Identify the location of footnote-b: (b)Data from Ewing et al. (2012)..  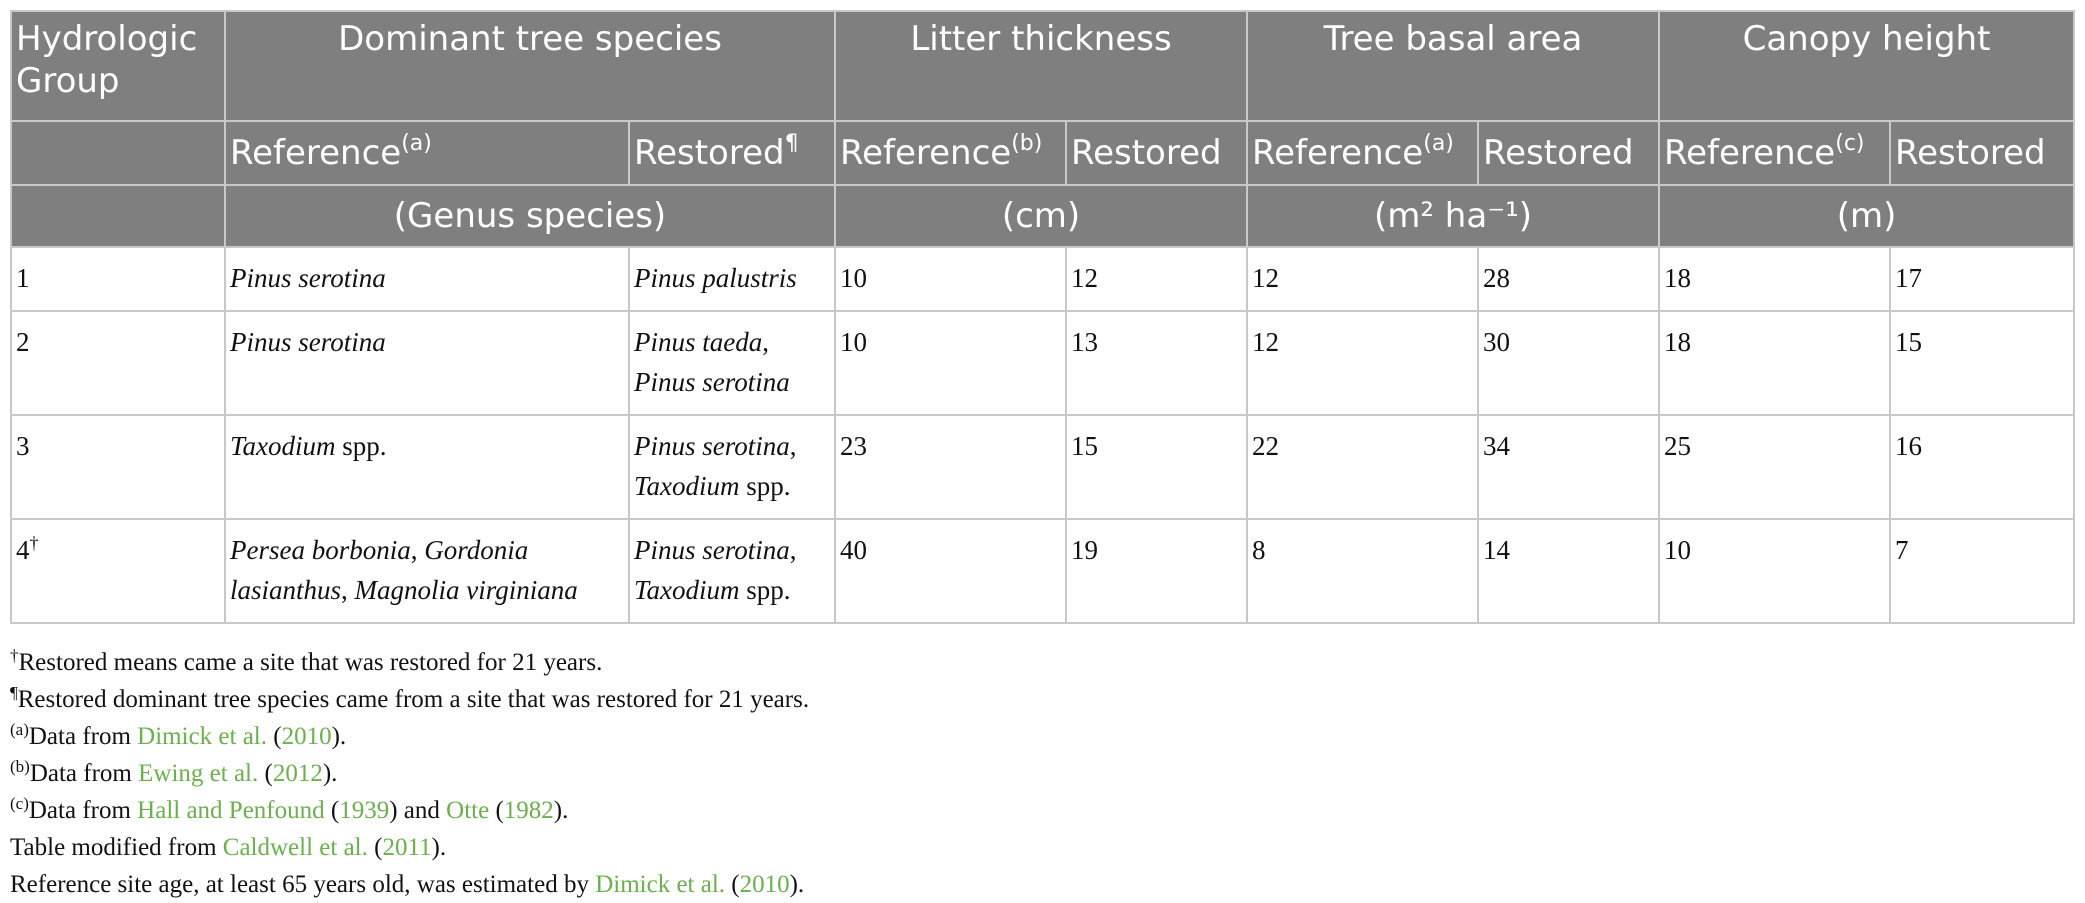
(174, 772).